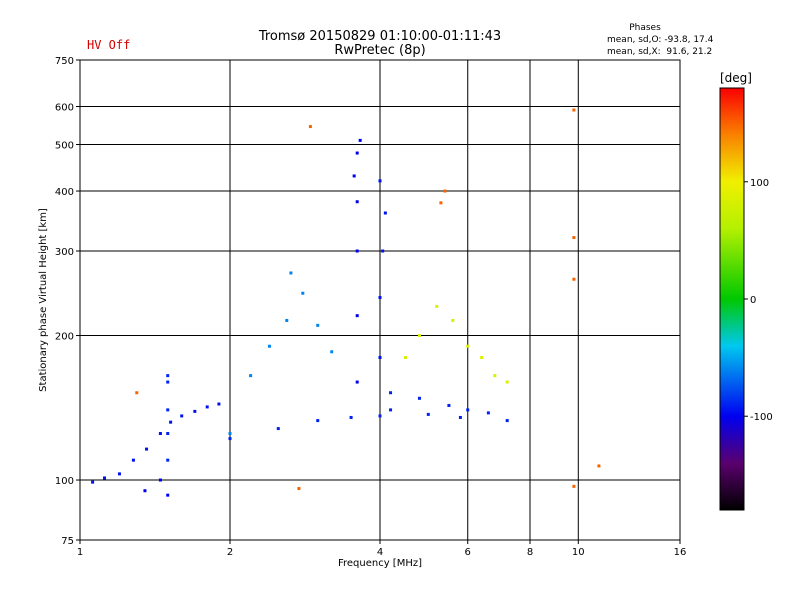 Image resolution: width=800 pixels, height=600 pixels. I want to click on y-tick-label: 750, so click(64, 61).